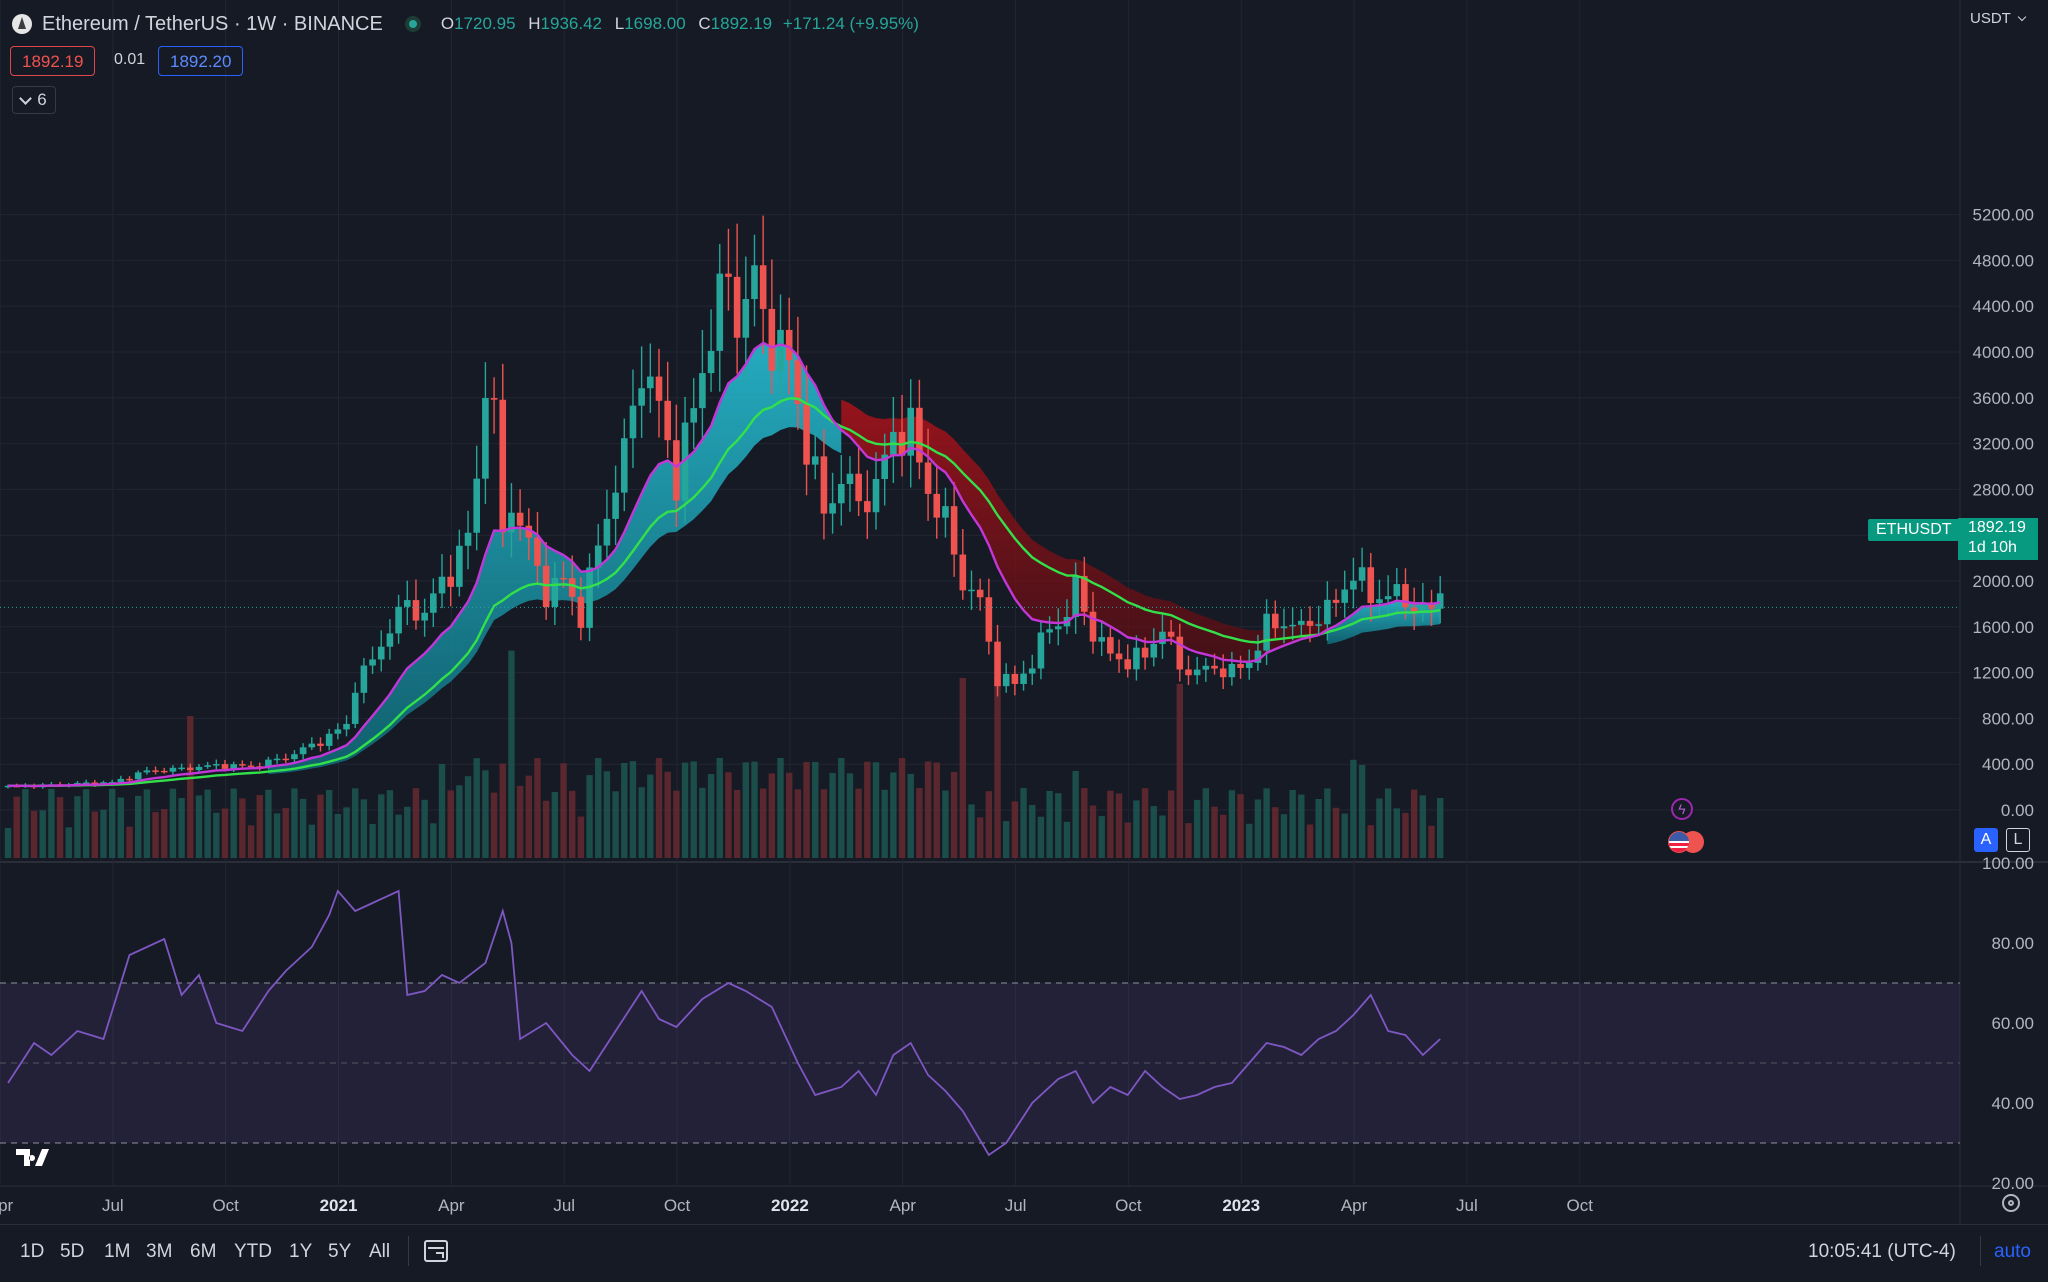  I want to click on timeframe-5d-button: 5D, so click(72, 1251).